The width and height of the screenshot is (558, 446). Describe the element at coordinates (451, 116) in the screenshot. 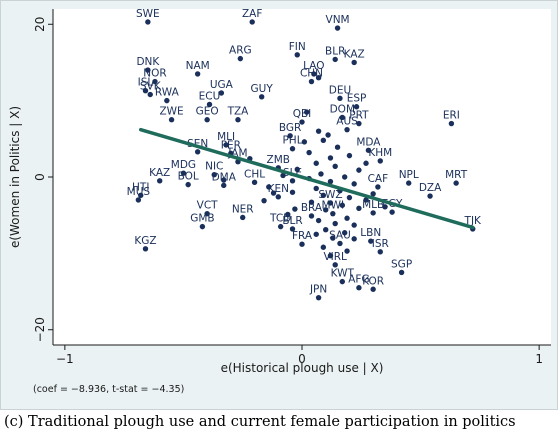

I see `point-label: ERI` at that location.